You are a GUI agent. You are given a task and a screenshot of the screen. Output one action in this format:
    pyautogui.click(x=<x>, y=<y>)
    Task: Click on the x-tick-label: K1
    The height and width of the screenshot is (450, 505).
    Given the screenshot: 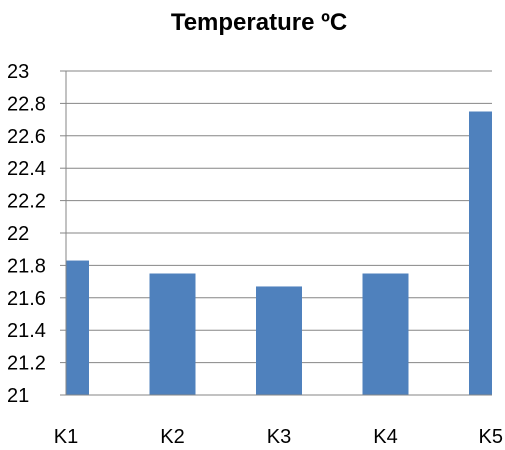 What is the action you would take?
    pyautogui.click(x=66, y=437)
    